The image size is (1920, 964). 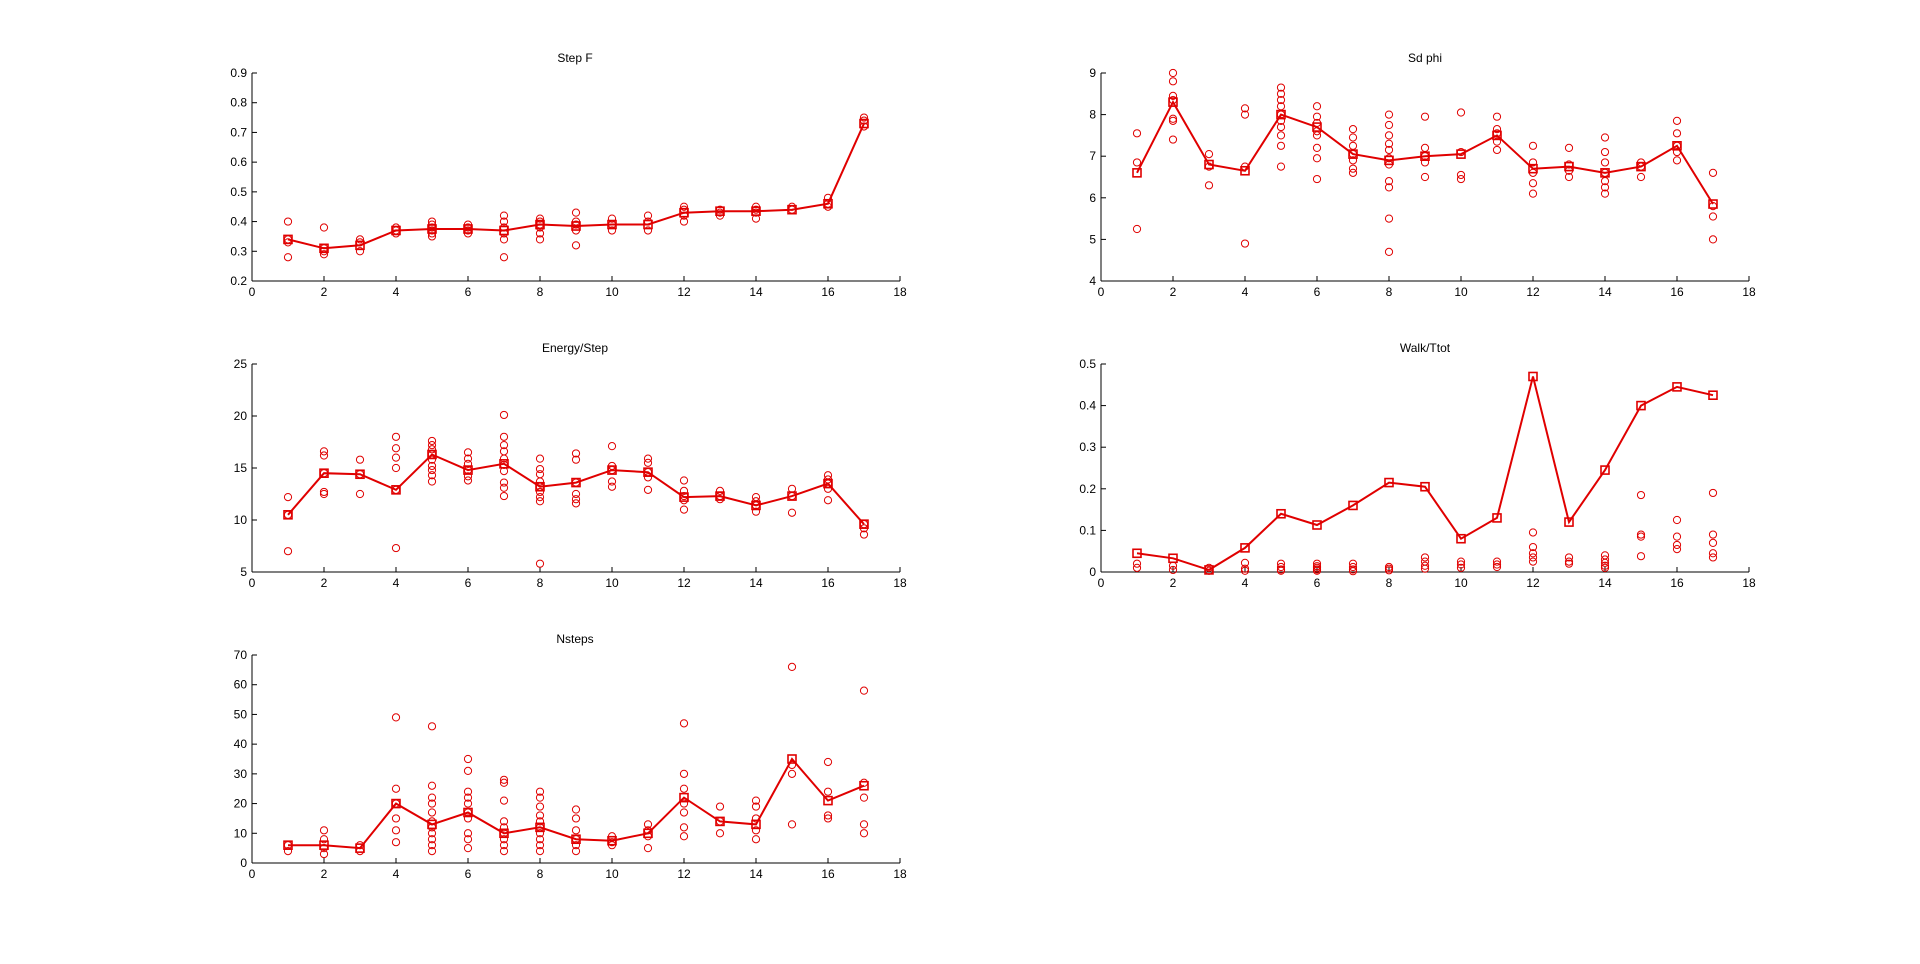 What do you see at coordinates (1749, 583) in the screenshot?
I see `x-tick-label: 18` at bounding box center [1749, 583].